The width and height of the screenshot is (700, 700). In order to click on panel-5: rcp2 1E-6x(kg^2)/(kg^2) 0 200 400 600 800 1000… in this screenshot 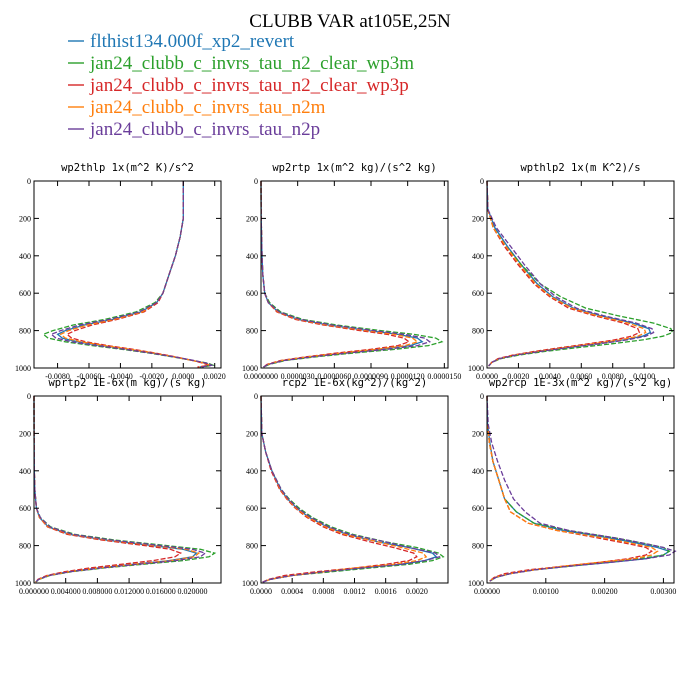, I will do `click(345, 486)`.